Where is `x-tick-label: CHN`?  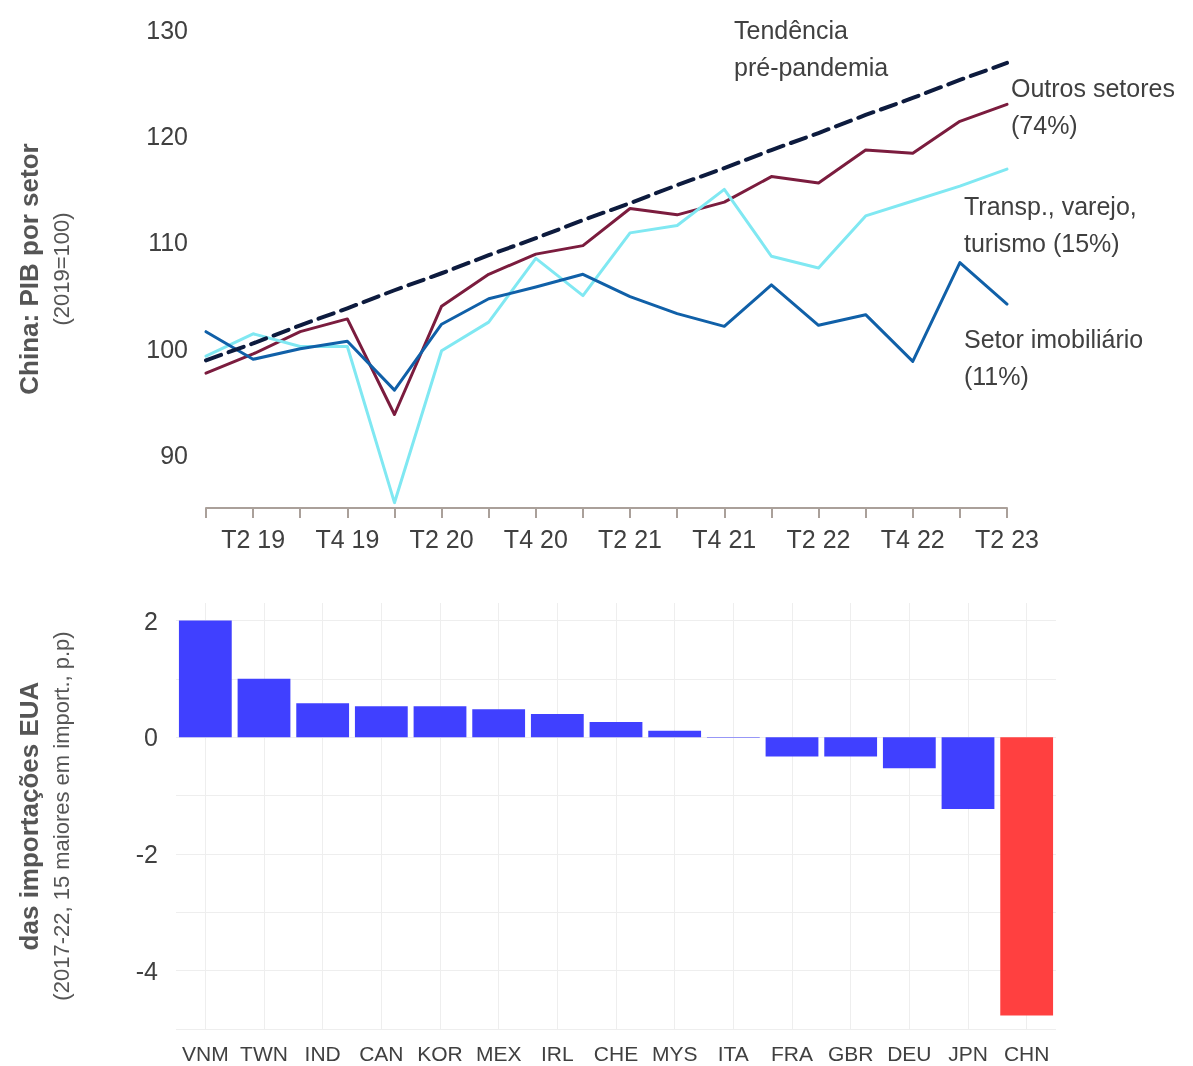
x-tick-label: CHN is located at coordinates (1026, 1053).